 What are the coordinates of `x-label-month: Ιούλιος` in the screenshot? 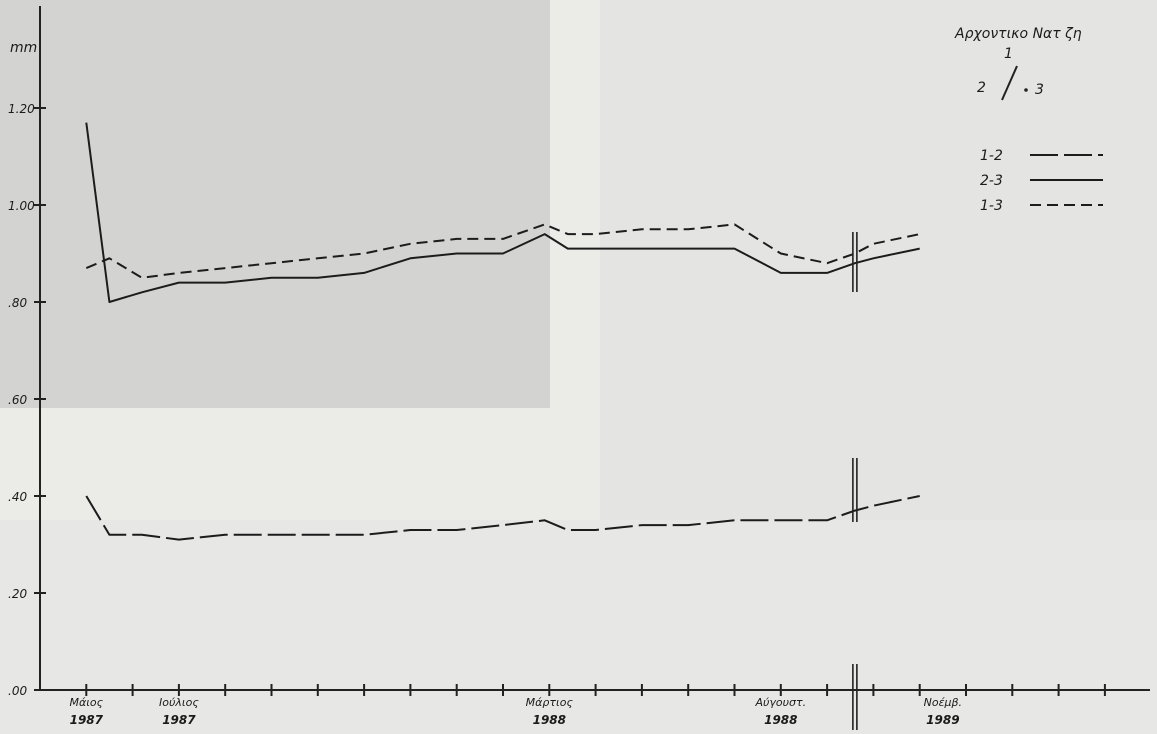 It's located at (179, 702).